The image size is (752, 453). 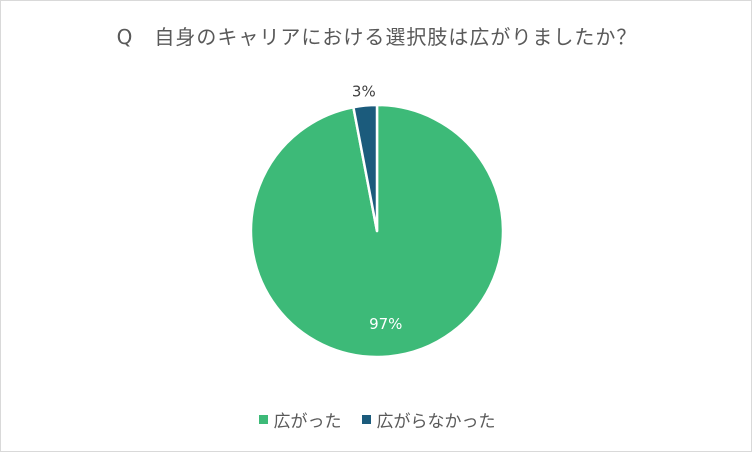 I want to click on legend-item-0: 広がった, so click(x=300, y=419).